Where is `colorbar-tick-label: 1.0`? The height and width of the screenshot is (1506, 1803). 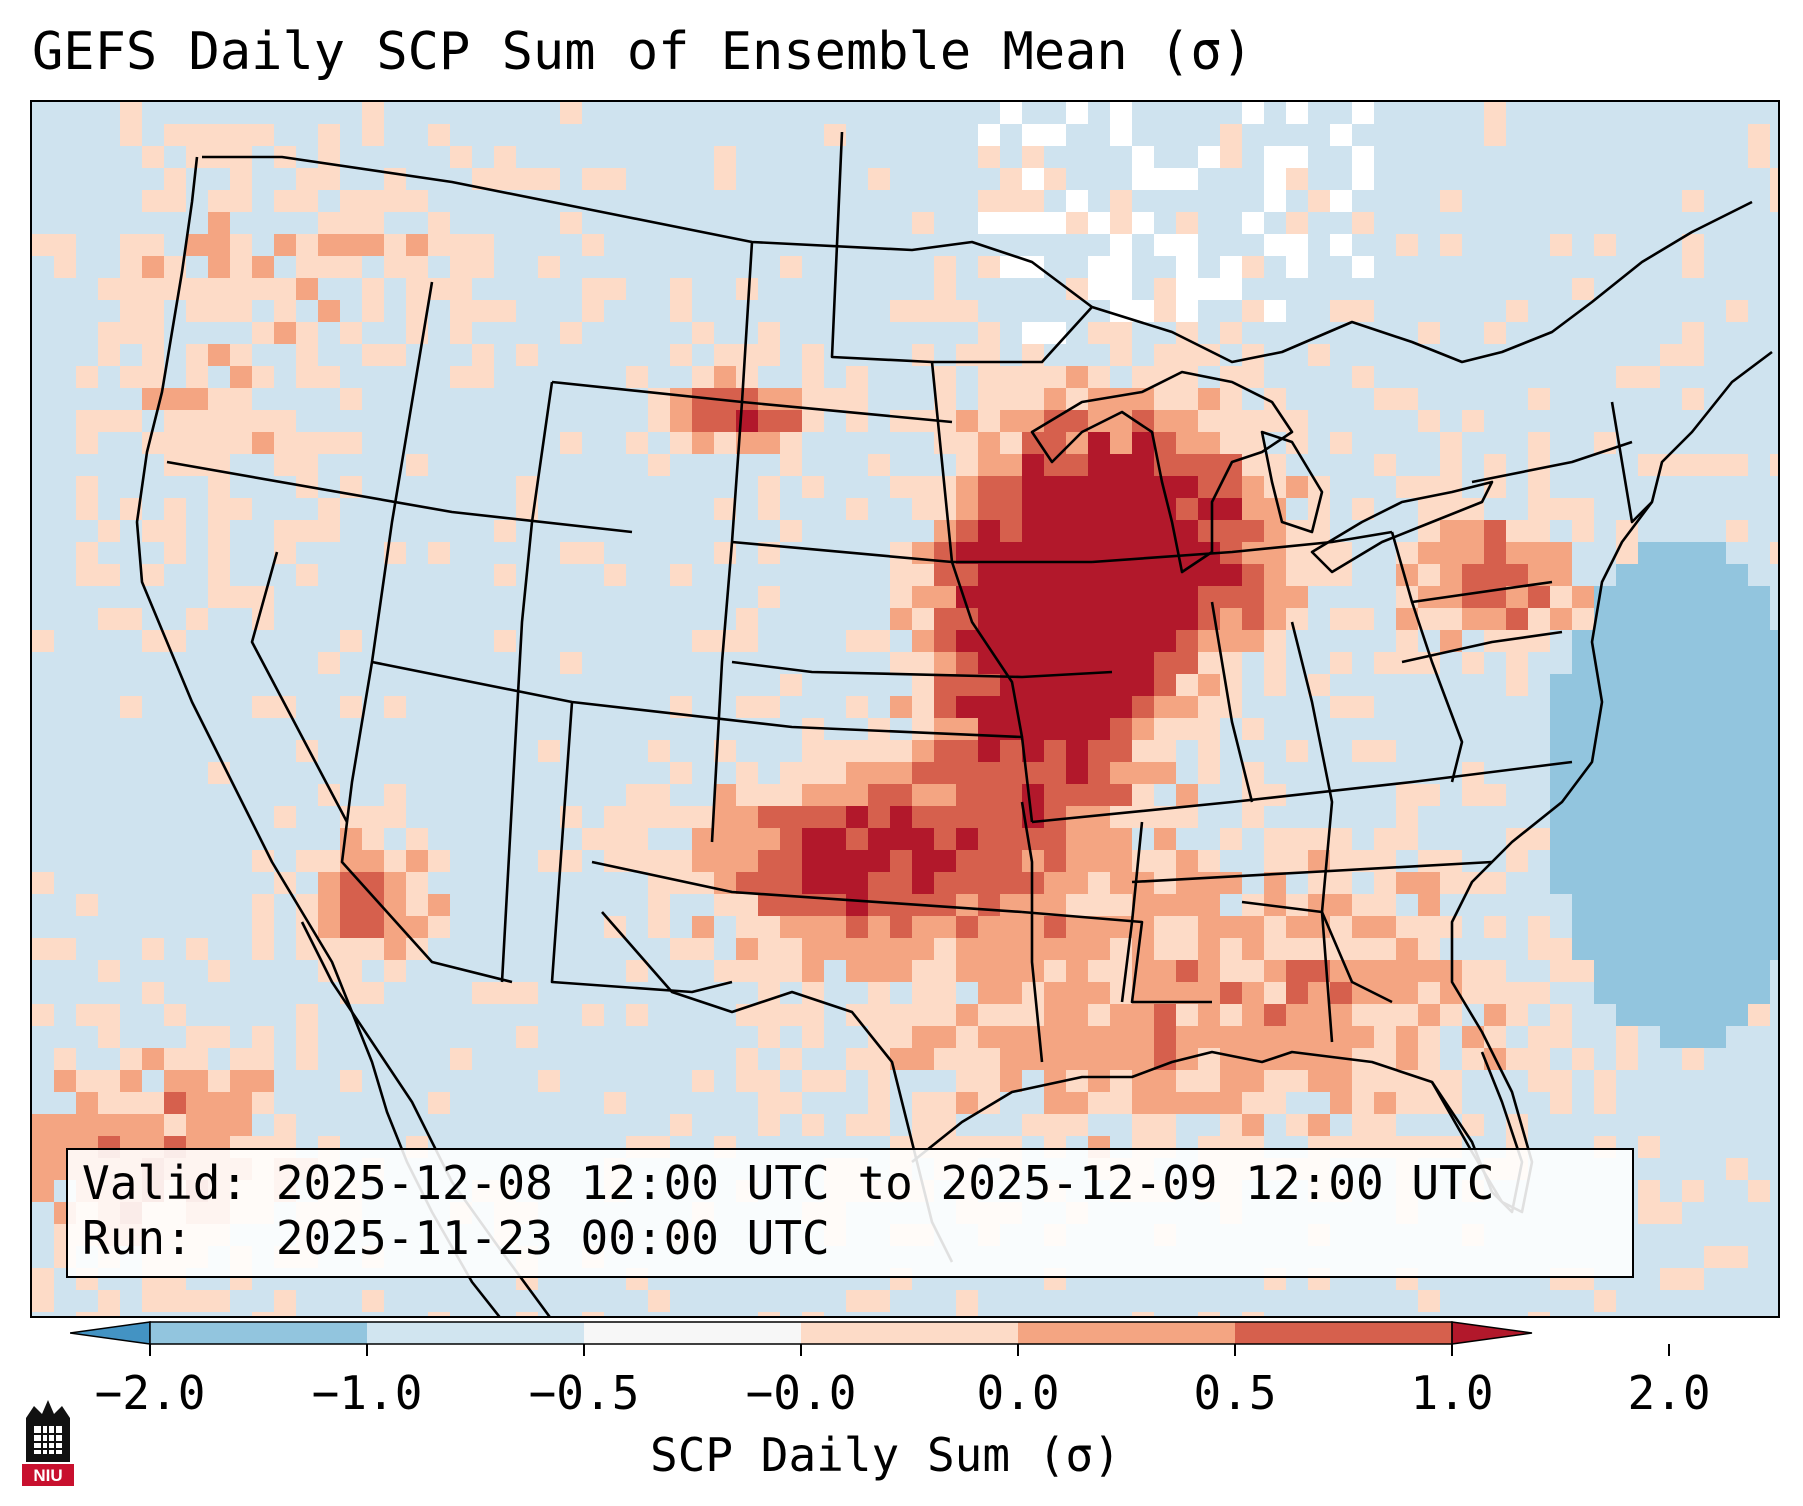
colorbar-tick-label: 1.0 is located at coordinates (1452, 1393).